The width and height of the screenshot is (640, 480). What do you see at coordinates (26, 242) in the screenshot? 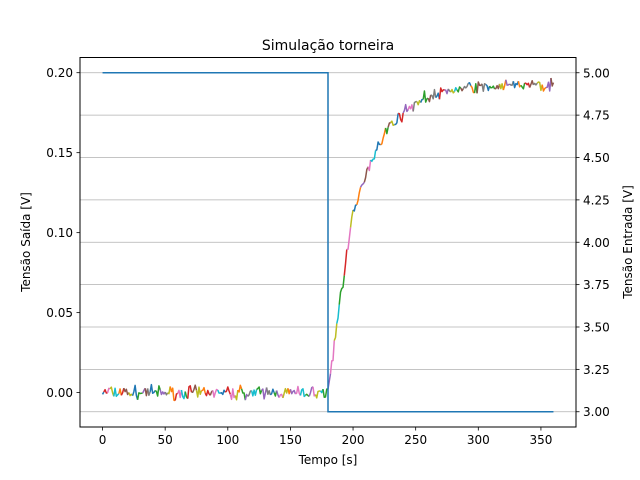
I see `y-axis-left-label: Tensão Saída [V]` at bounding box center [26, 242].